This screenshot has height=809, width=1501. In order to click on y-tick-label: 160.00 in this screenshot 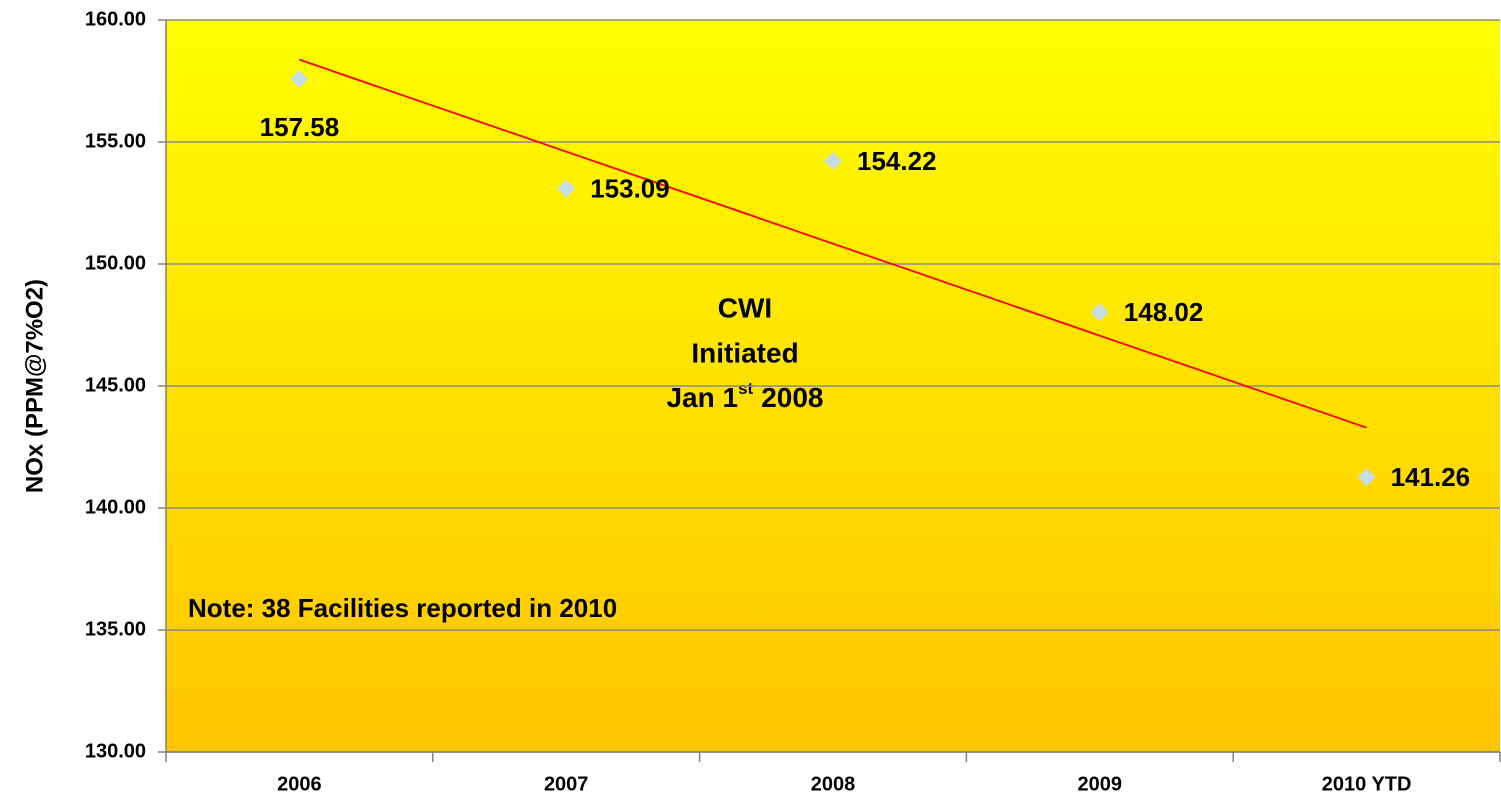, I will do `click(115, 19)`.